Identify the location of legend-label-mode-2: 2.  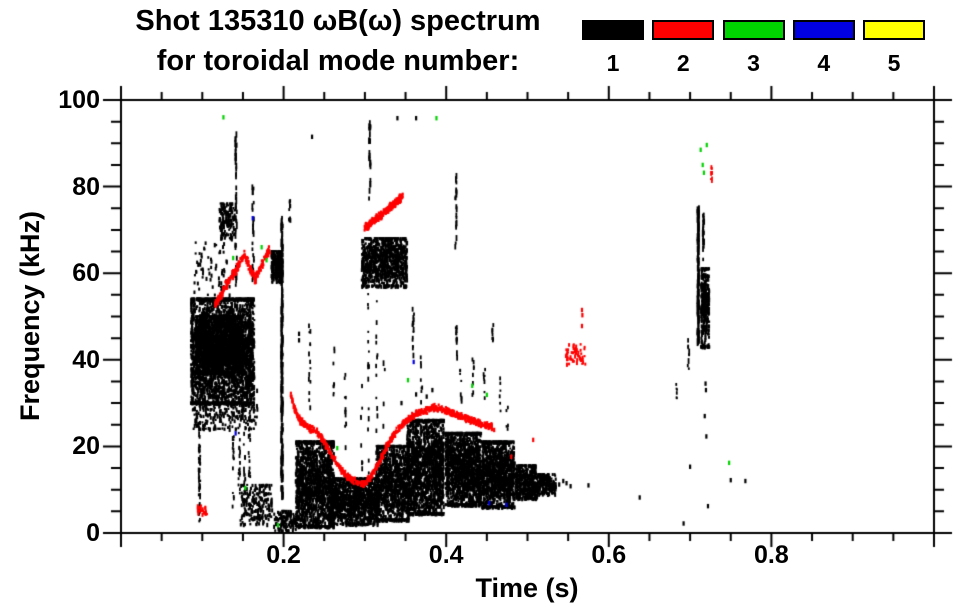
(683, 63).